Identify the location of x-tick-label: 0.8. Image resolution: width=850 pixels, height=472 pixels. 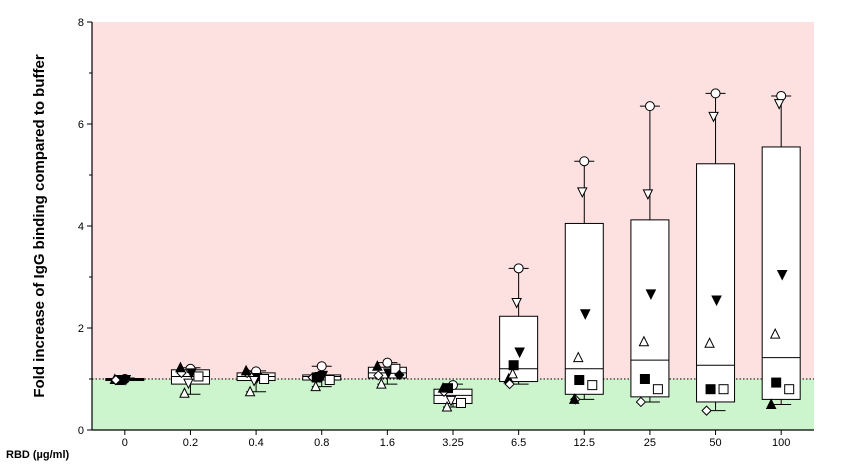
(321, 443).